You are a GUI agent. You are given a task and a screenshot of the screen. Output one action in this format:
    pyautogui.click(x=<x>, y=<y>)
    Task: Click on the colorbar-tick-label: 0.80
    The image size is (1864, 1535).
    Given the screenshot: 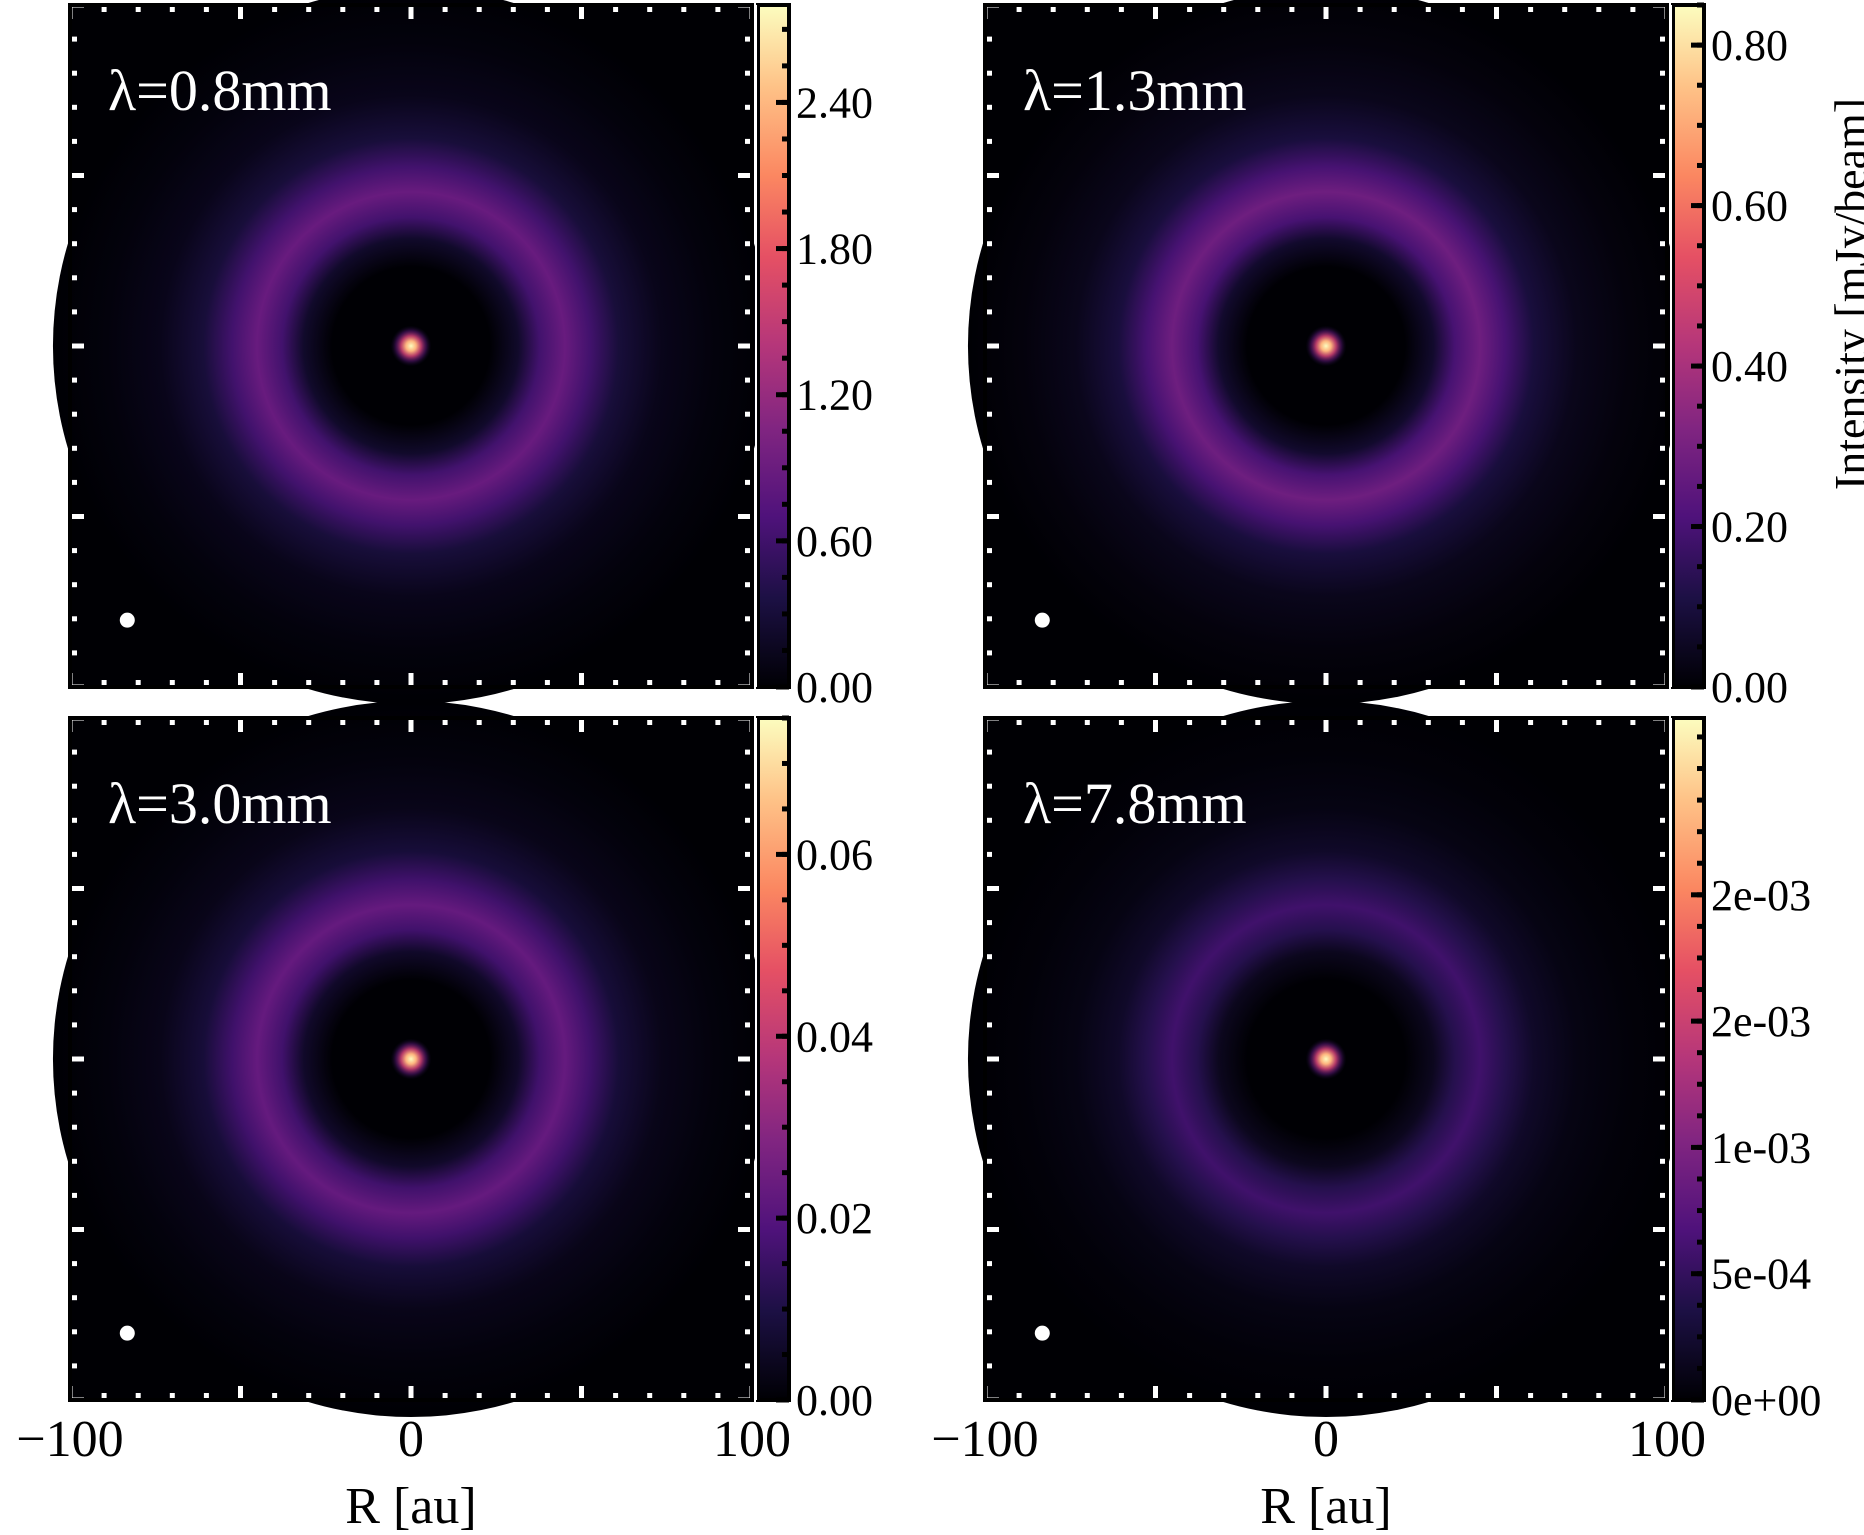 What is the action you would take?
    pyautogui.click(x=1749, y=45)
    